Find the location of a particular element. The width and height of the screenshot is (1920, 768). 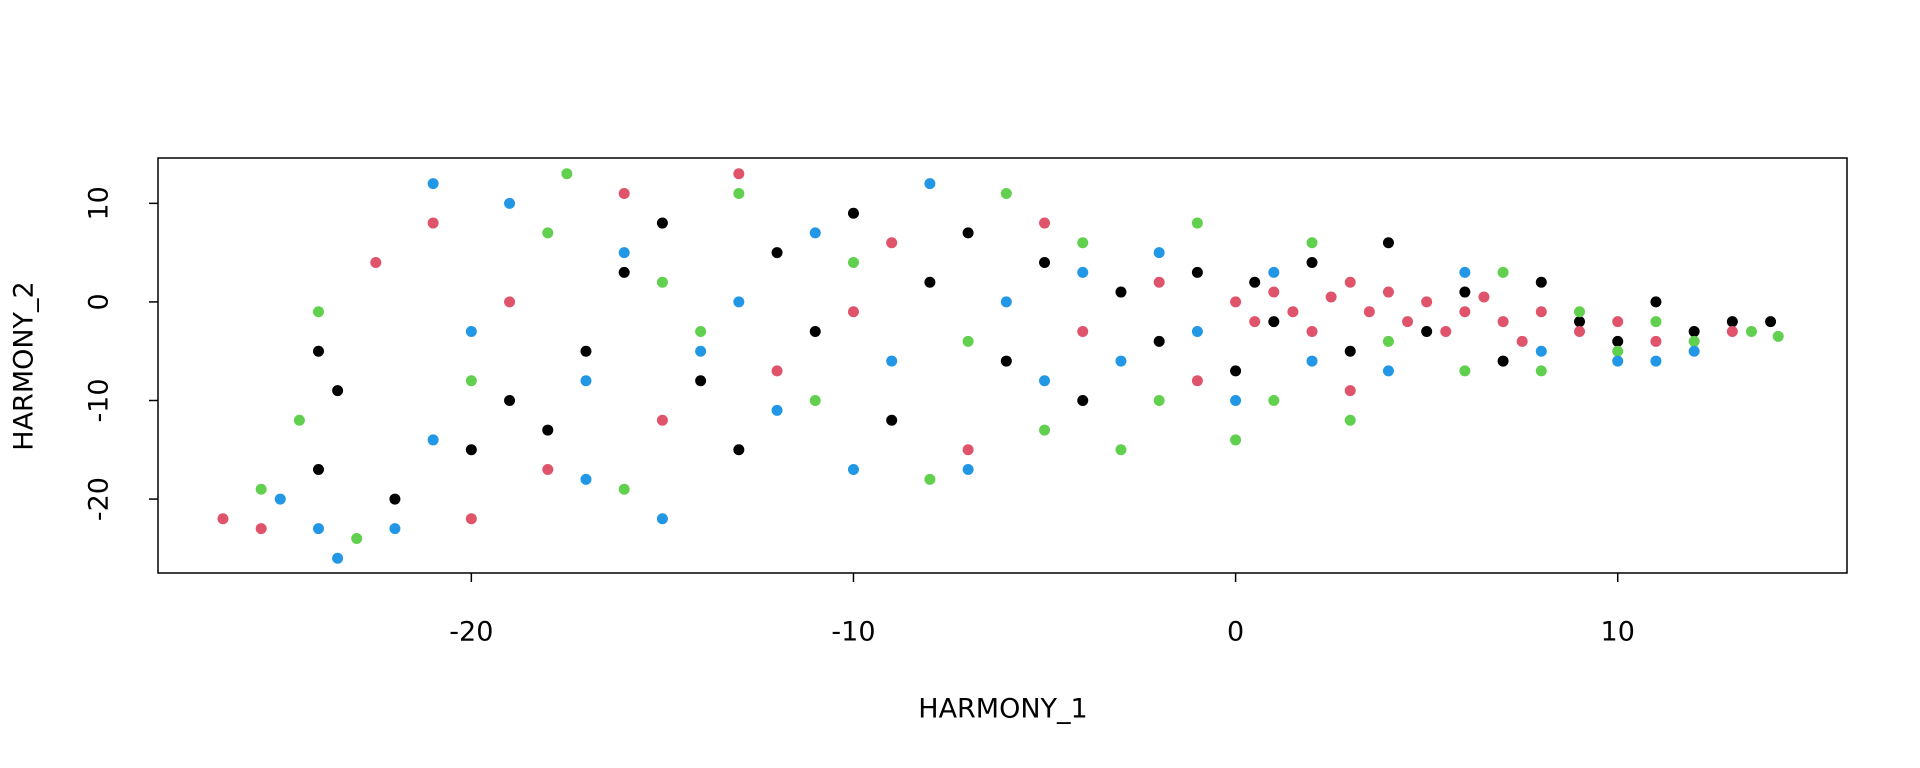

y-tick-label: -20 is located at coordinates (99, 499).